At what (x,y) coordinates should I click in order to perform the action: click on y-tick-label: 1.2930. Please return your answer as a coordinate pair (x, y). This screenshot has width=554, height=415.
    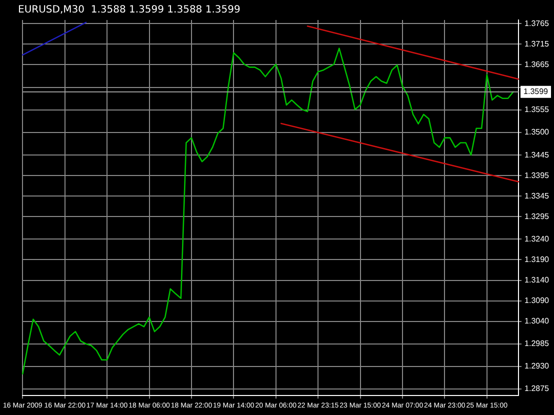
    Looking at the image, I should click on (537, 366).